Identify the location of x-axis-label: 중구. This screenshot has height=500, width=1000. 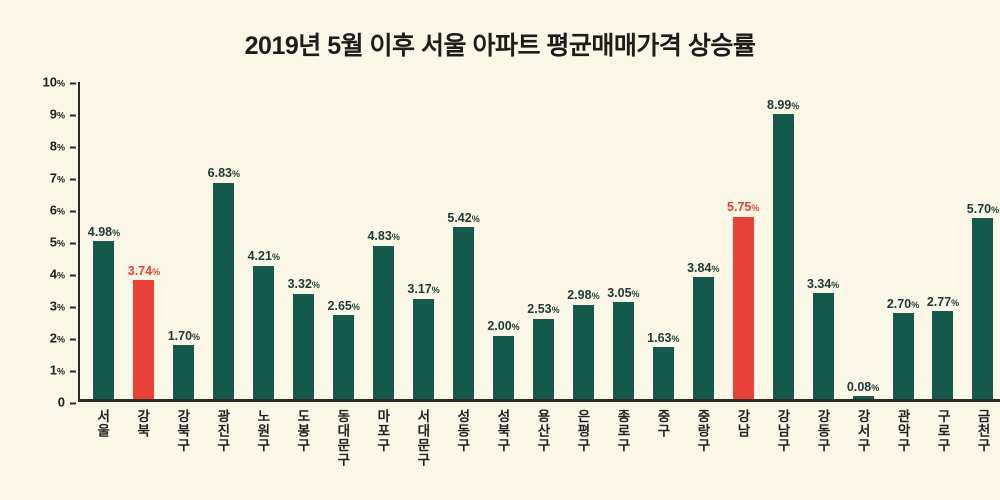
(662, 423).